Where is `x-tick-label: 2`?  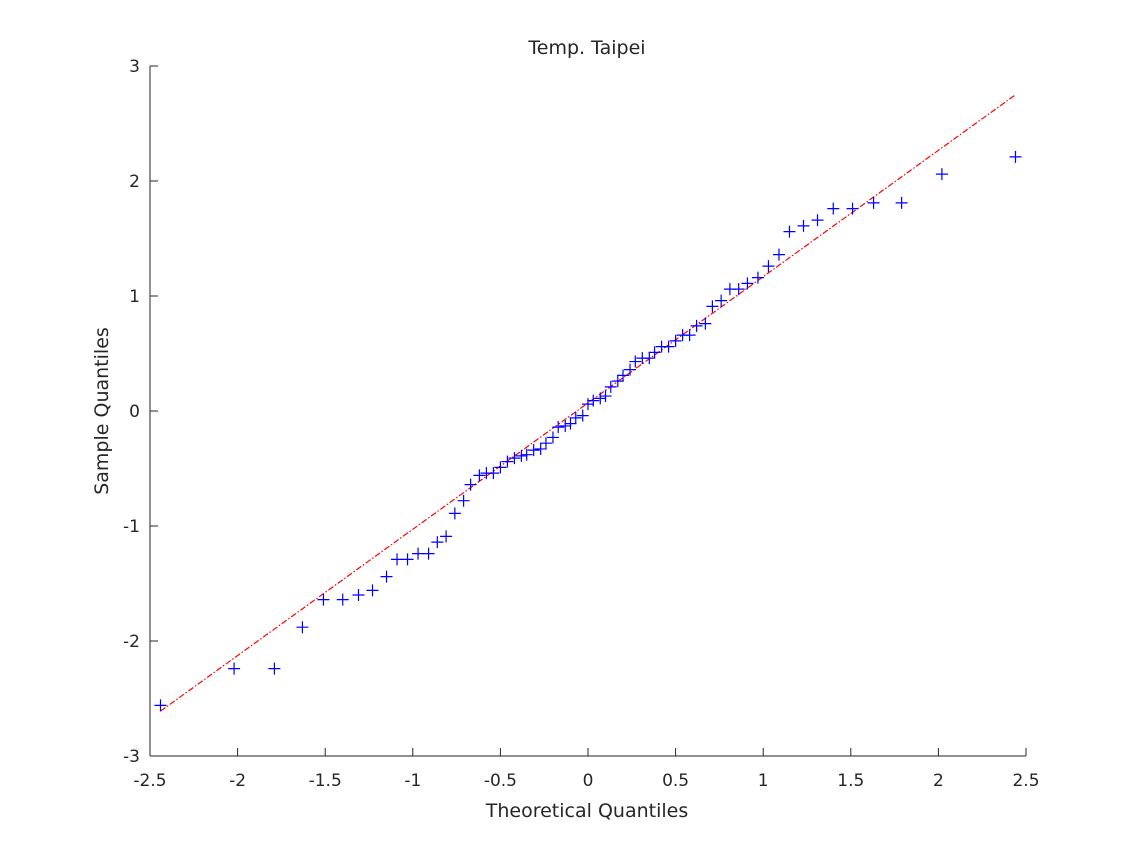 x-tick-label: 2 is located at coordinates (938, 781).